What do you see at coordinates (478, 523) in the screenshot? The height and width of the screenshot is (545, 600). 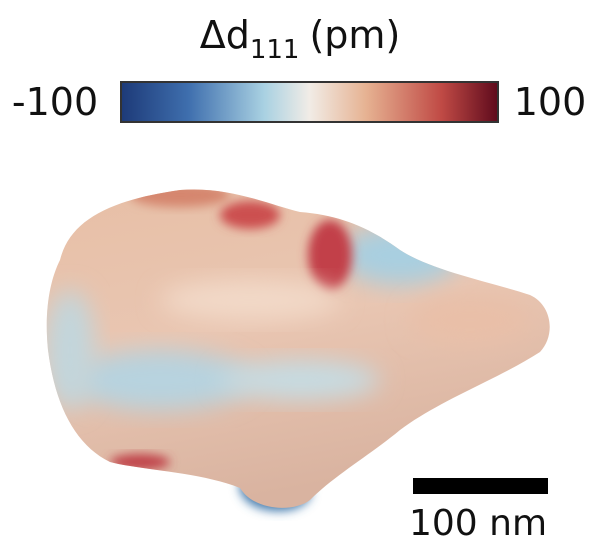 I see `scale-bar-label: 100 nm` at bounding box center [478, 523].